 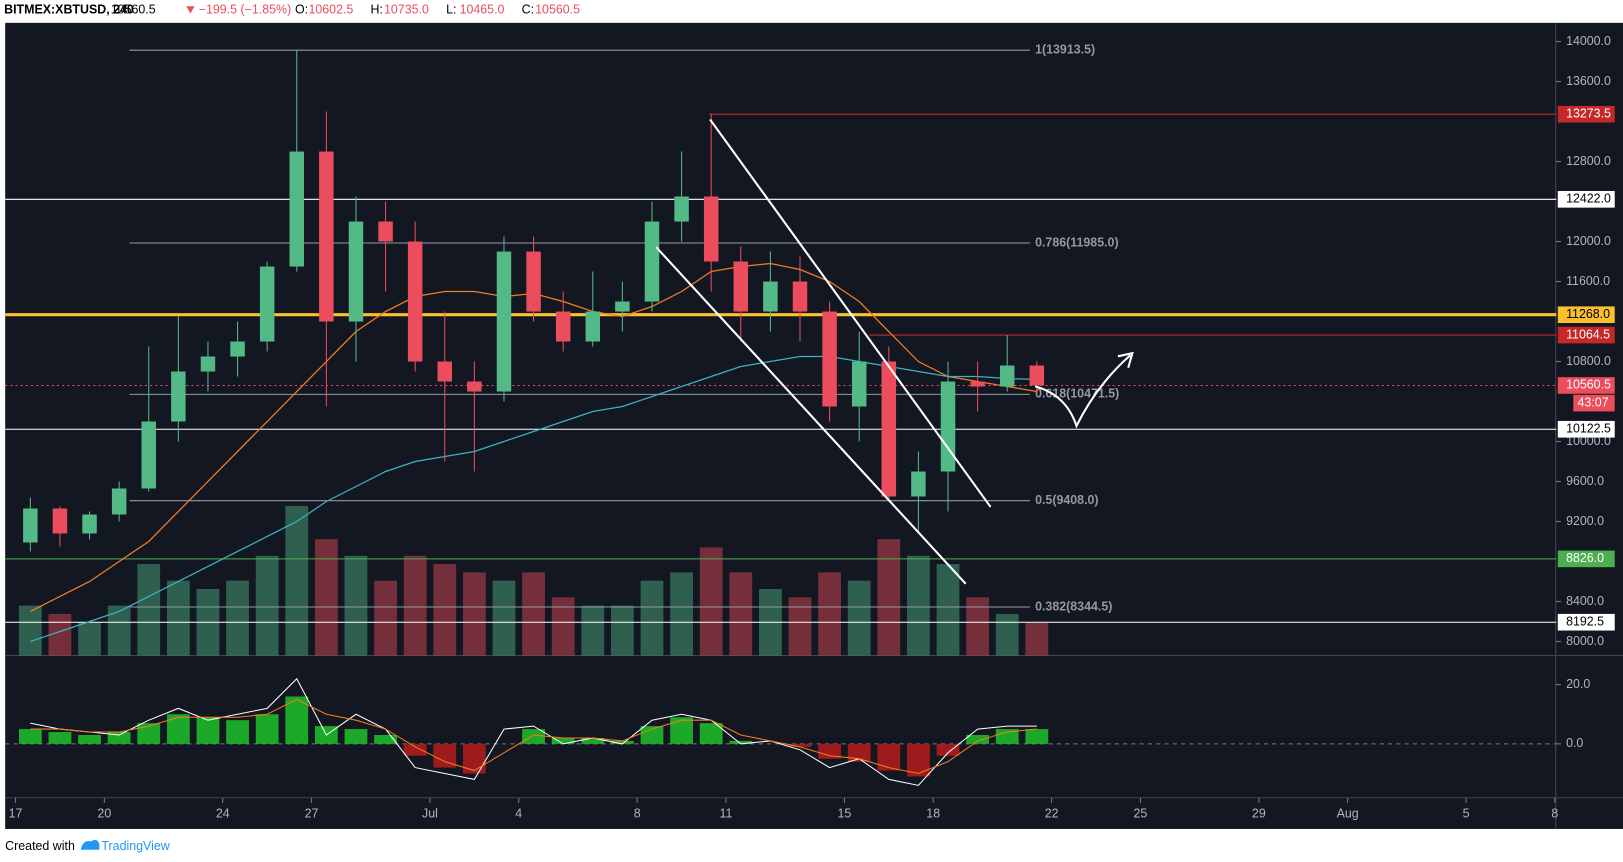 What do you see at coordinates (850, 313) in the screenshot?
I see `channel-line` at bounding box center [850, 313].